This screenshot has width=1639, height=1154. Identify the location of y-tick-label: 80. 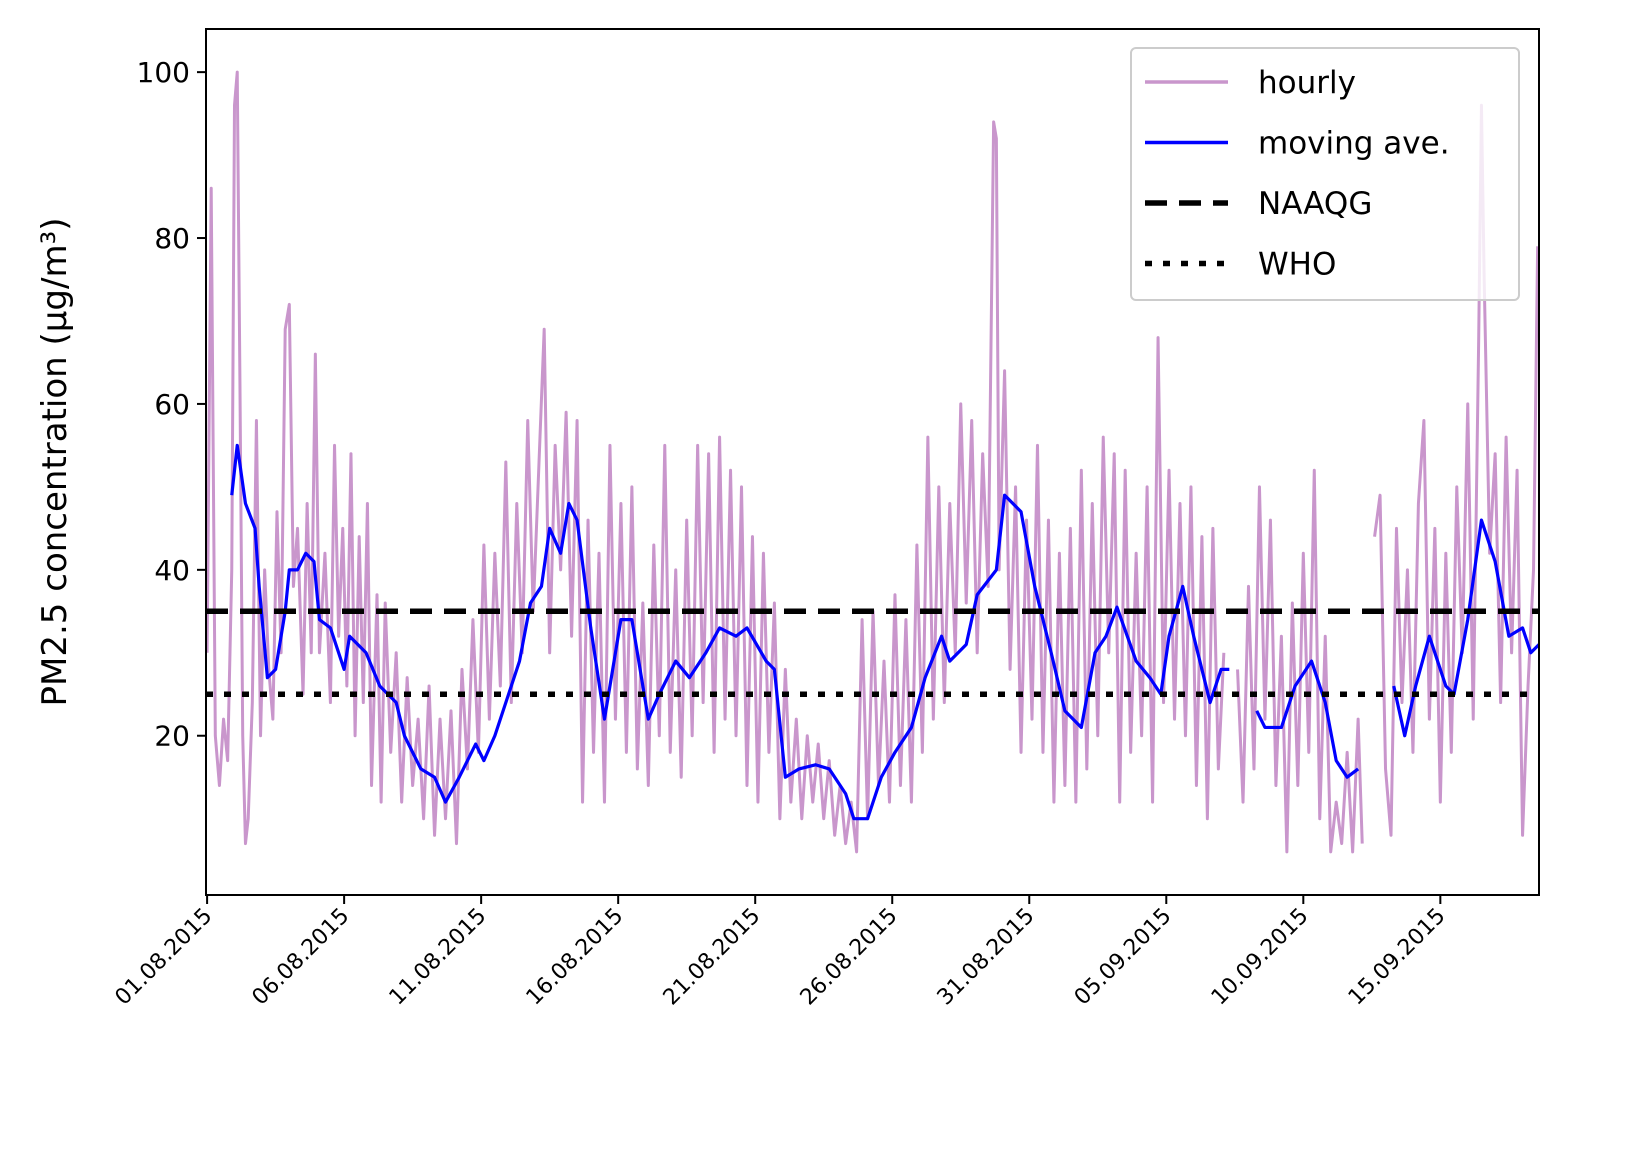
(172, 238).